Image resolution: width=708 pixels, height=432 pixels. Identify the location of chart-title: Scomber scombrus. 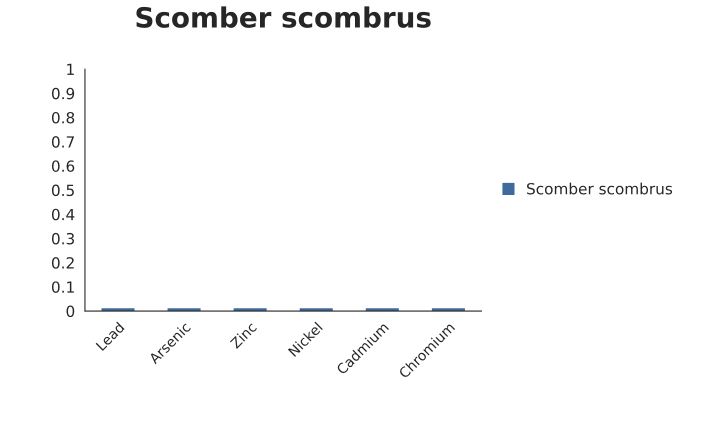
(283, 17).